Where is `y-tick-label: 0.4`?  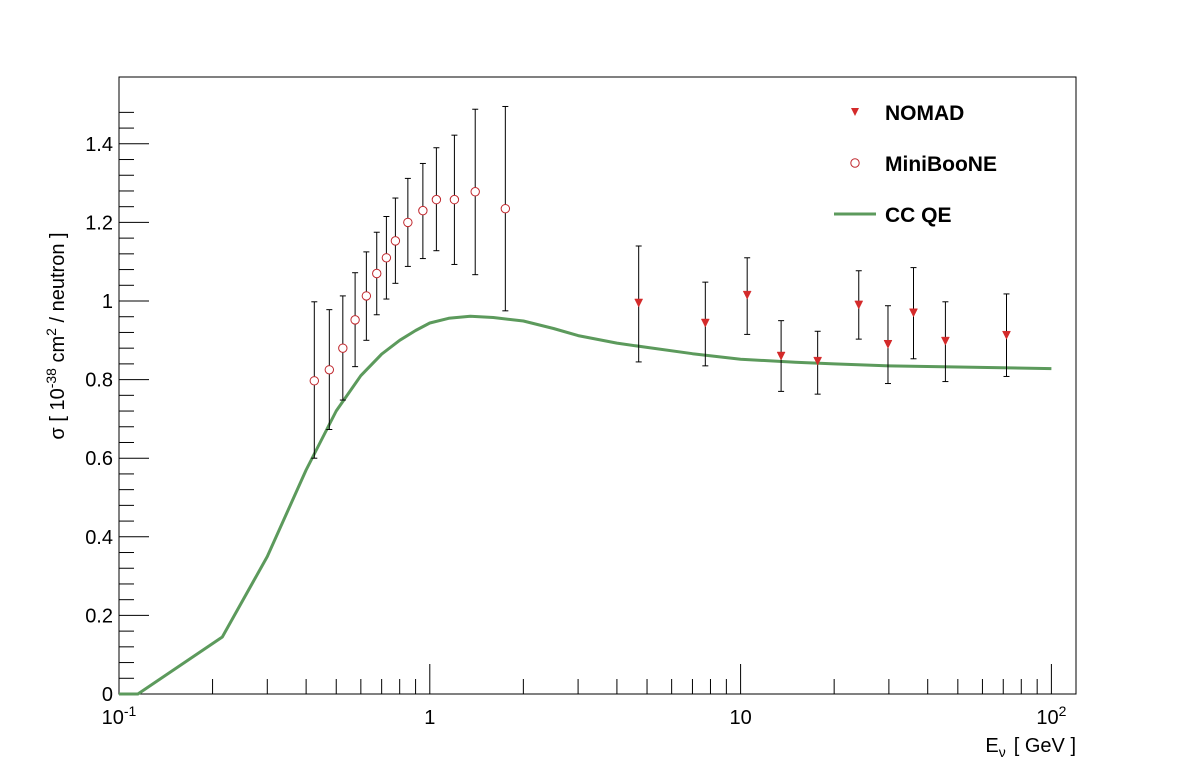
y-tick-label: 0.4 is located at coordinates (99, 538).